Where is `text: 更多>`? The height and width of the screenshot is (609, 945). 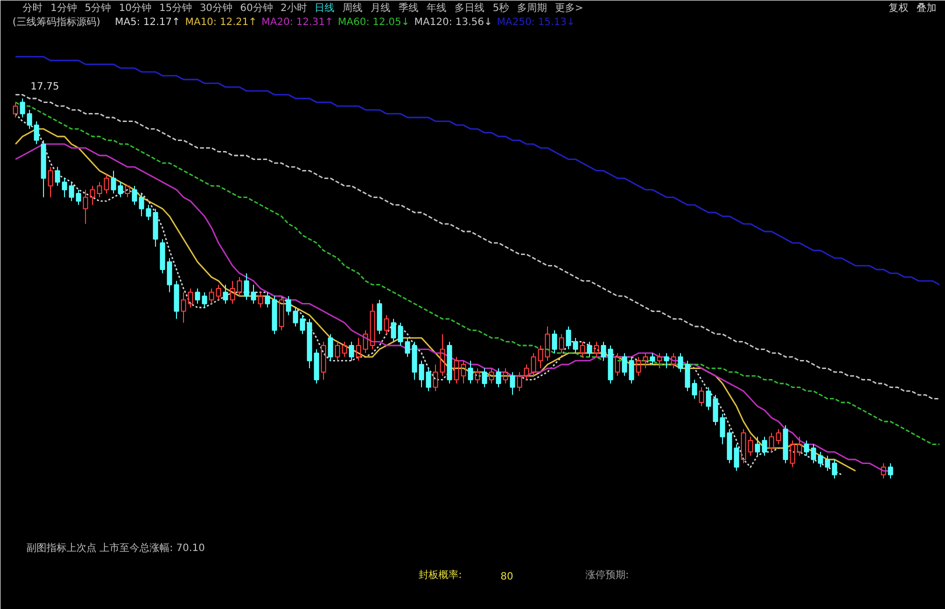
text: 更多> is located at coordinates (569, 8).